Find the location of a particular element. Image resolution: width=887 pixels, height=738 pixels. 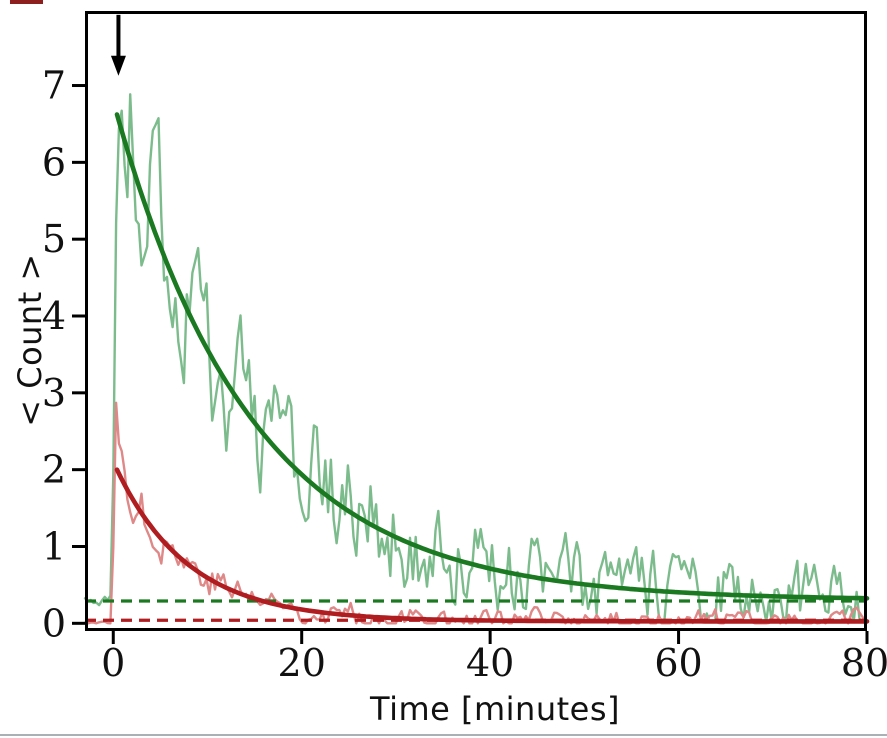

x-axis-label: Time [minutes] is located at coordinates (495, 709).